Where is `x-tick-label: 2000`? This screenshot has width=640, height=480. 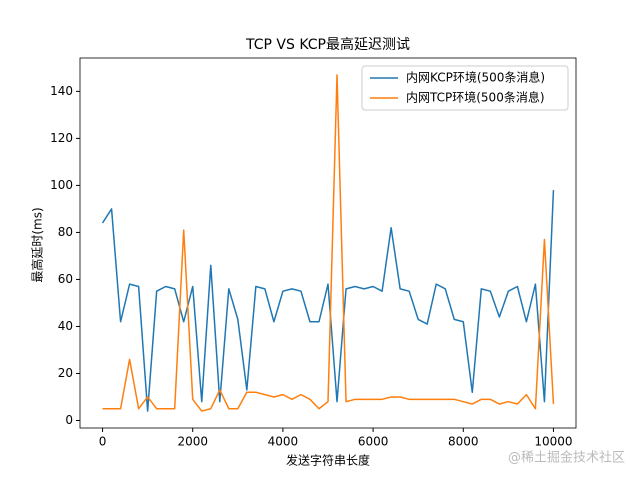 x-tick-label: 2000 is located at coordinates (192, 442).